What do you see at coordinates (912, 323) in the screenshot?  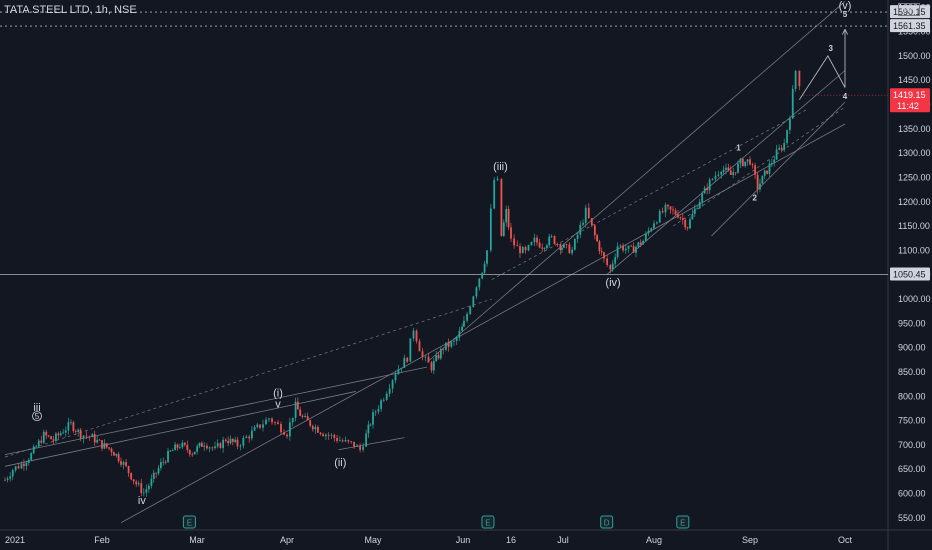 I see `price-axis-tick-label: 950.00` at bounding box center [912, 323].